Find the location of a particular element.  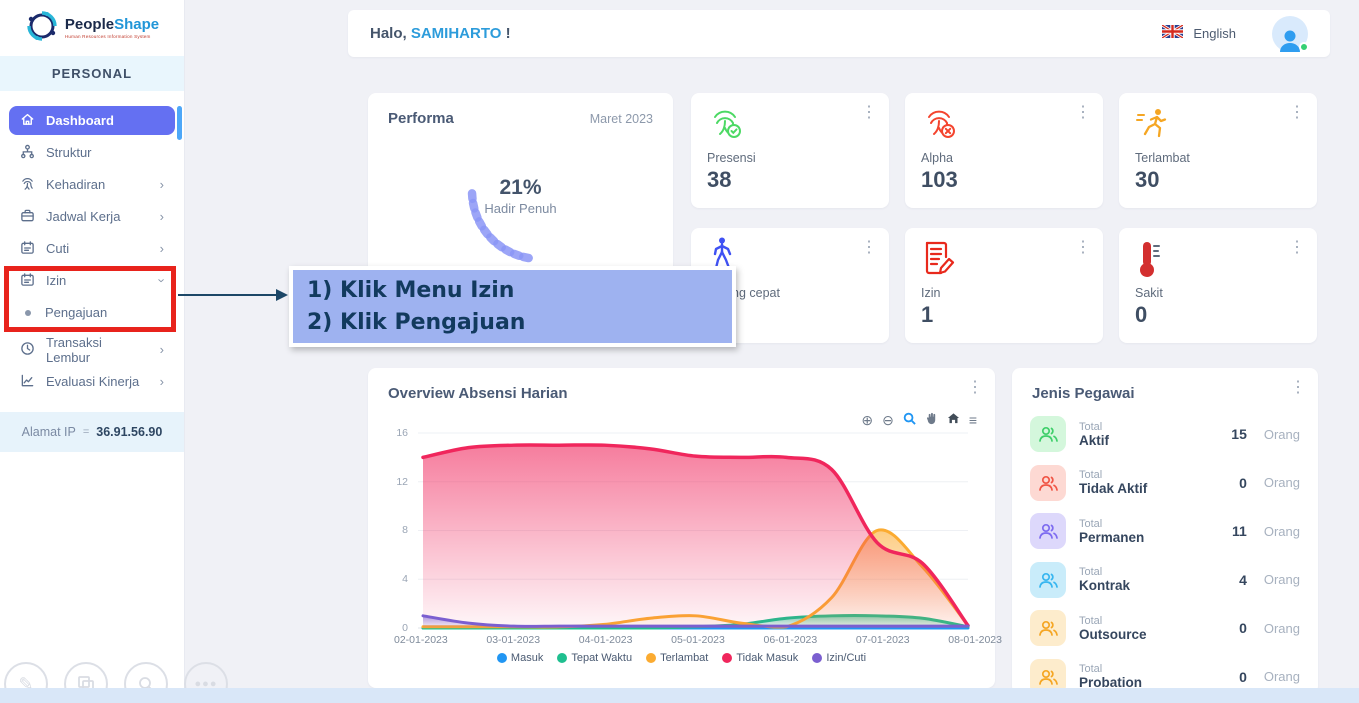

callout-line-2: 2) Klik Pengajuan is located at coordinates (416, 322).